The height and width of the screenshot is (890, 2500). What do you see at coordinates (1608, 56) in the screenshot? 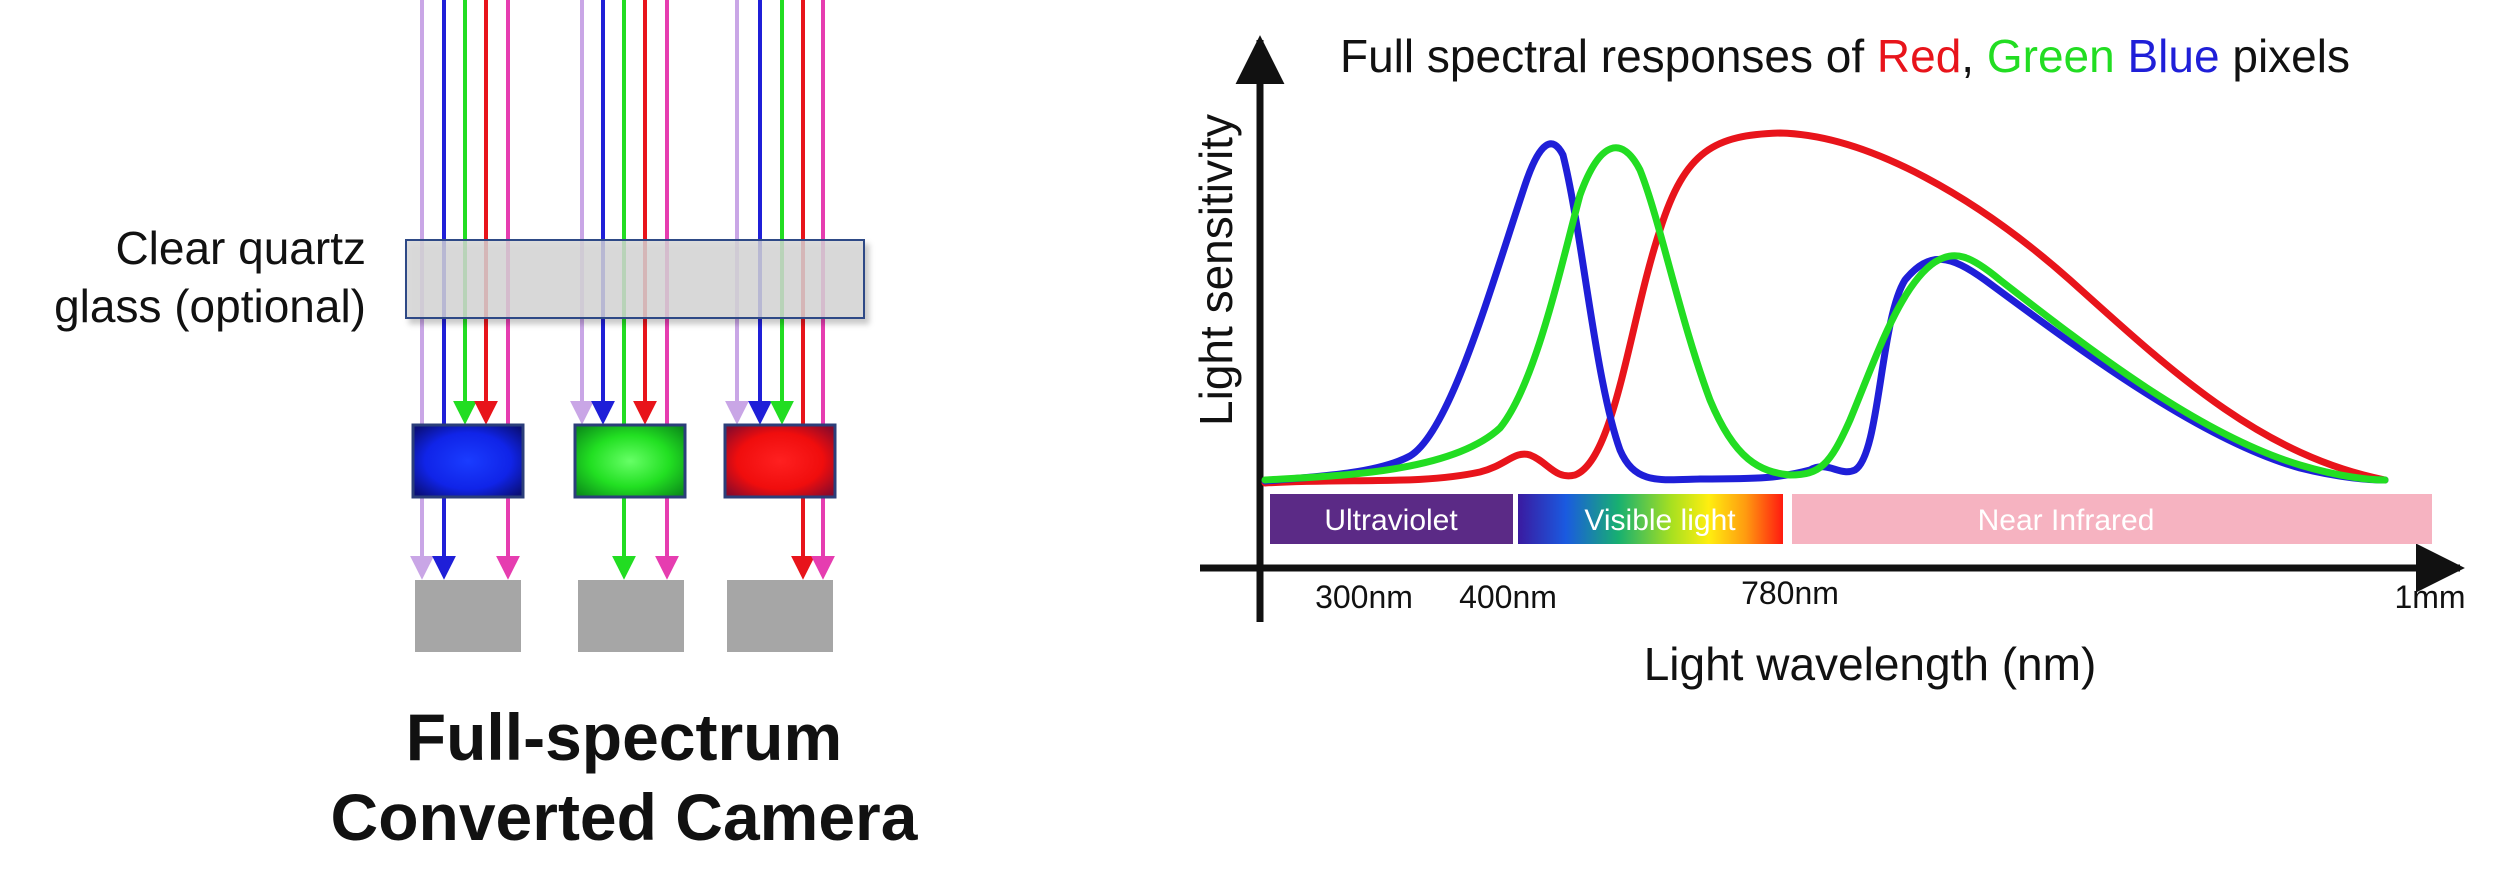
I see `chart-title-prefix: Full spectral responses of` at bounding box center [1608, 56].